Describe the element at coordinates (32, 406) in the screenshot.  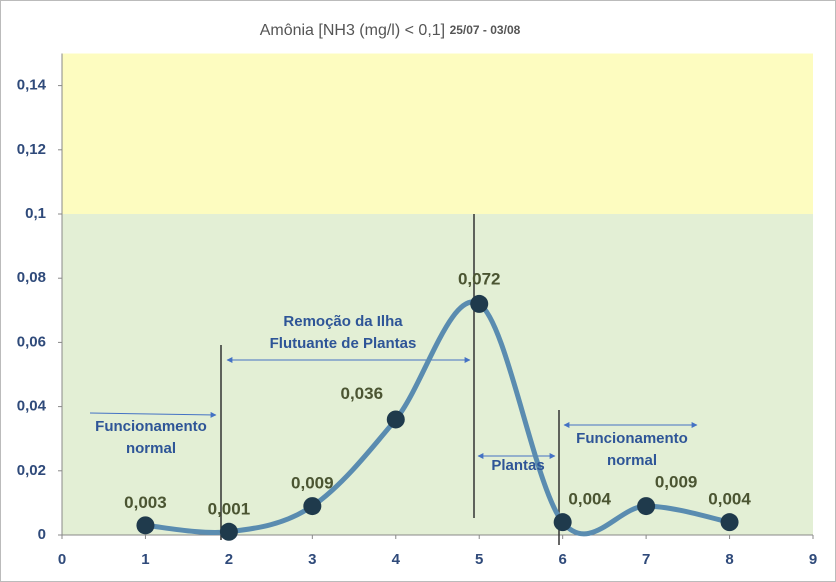
I see `y-tick-label: 0,04` at that location.